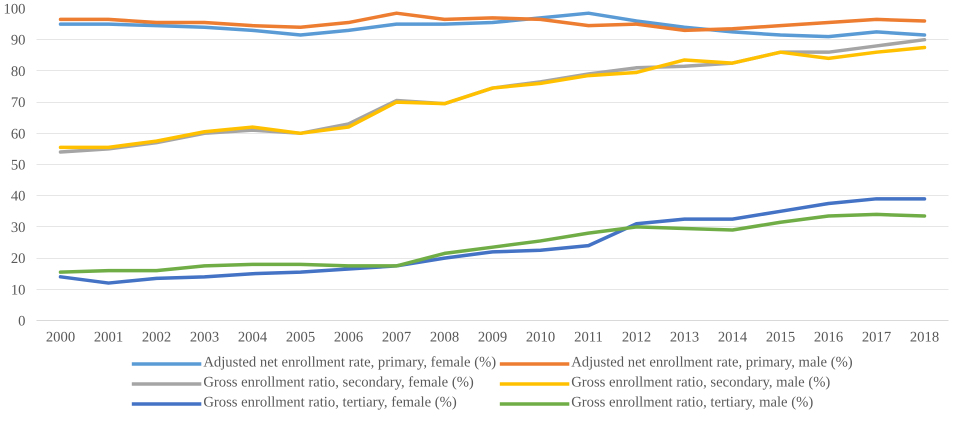  What do you see at coordinates (781, 338) in the screenshot?
I see `x-tick-label: 2015` at bounding box center [781, 338].